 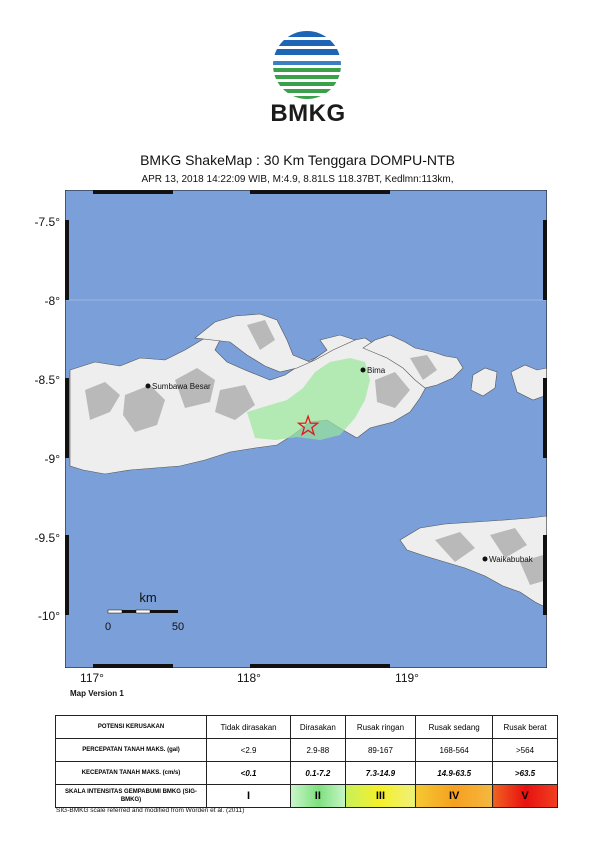 What do you see at coordinates (248, 750) in the screenshot?
I see `legend-cell: <2.9` at bounding box center [248, 750].